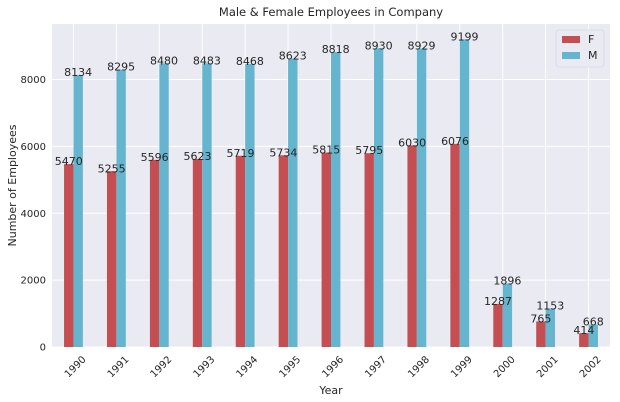  I want to click on data-label-m-2000: 1896, so click(507, 281).